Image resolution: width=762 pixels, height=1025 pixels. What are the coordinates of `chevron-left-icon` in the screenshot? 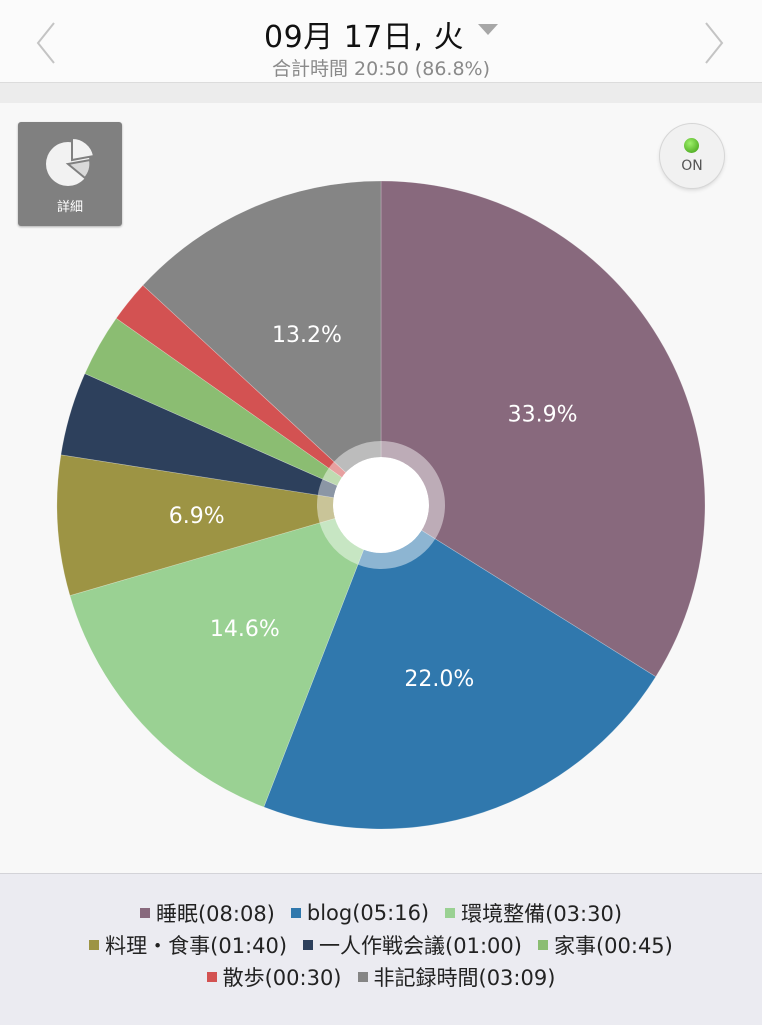 It's located at (45, 43).